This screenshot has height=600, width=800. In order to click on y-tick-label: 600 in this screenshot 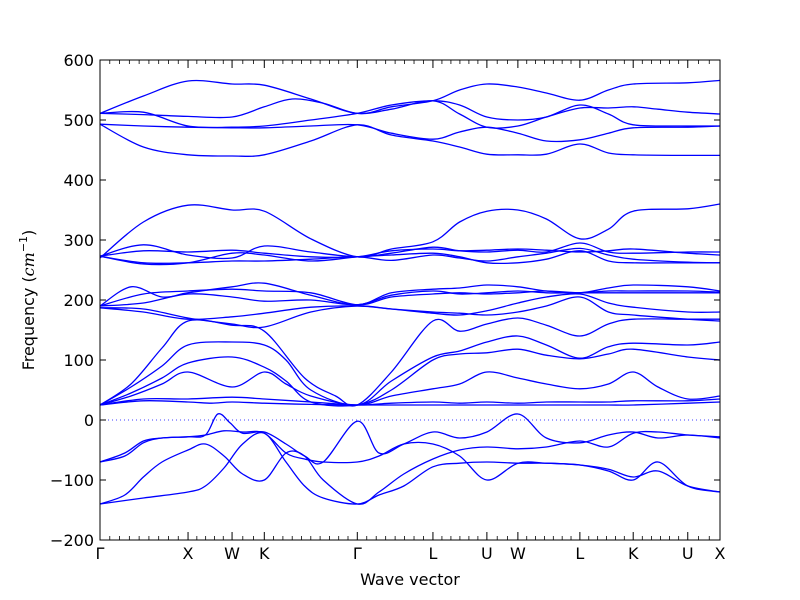, I will do `click(78, 60)`.